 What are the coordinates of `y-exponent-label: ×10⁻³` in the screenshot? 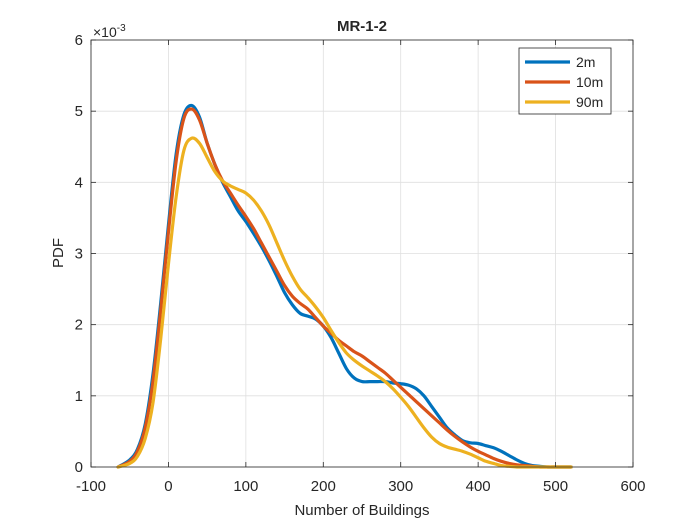 It's located at (109, 31).